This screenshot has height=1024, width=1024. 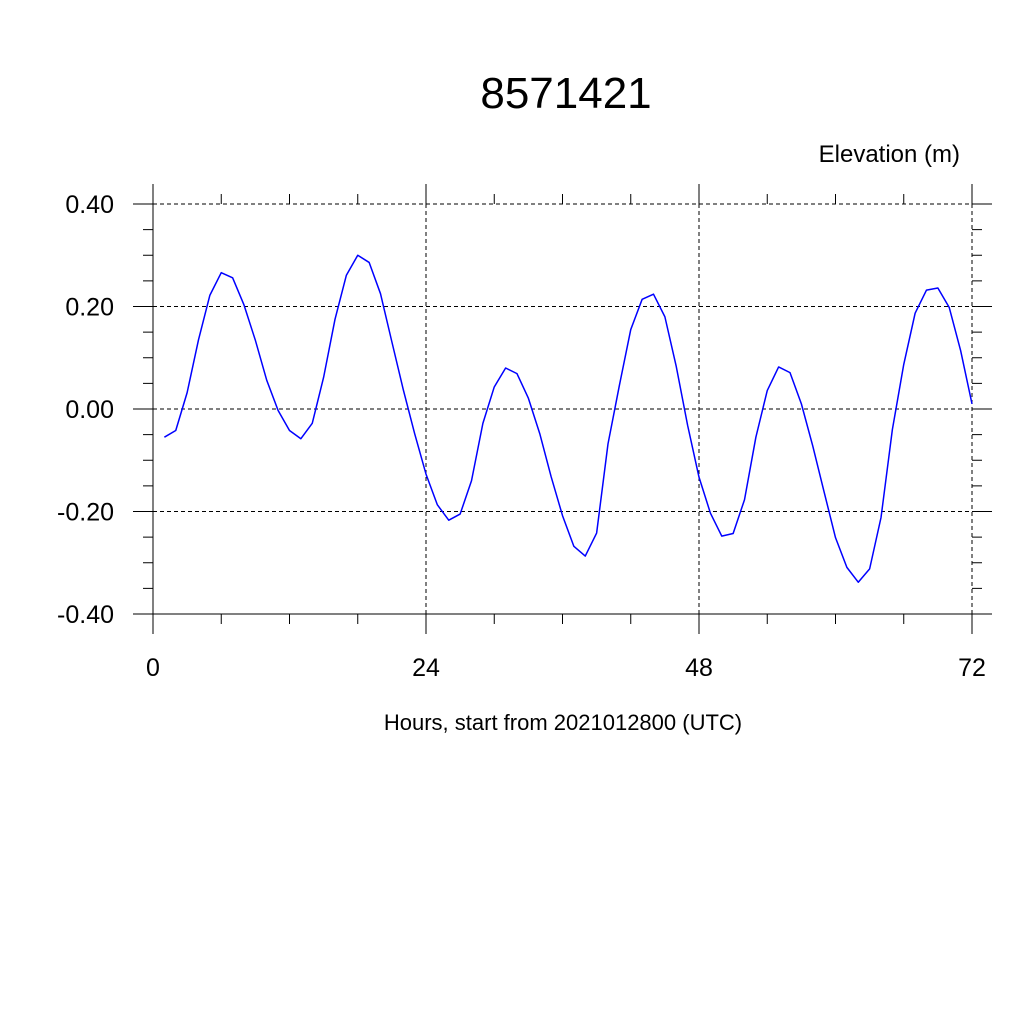 What do you see at coordinates (153, 668) in the screenshot?
I see `x-tick-label: 0` at bounding box center [153, 668].